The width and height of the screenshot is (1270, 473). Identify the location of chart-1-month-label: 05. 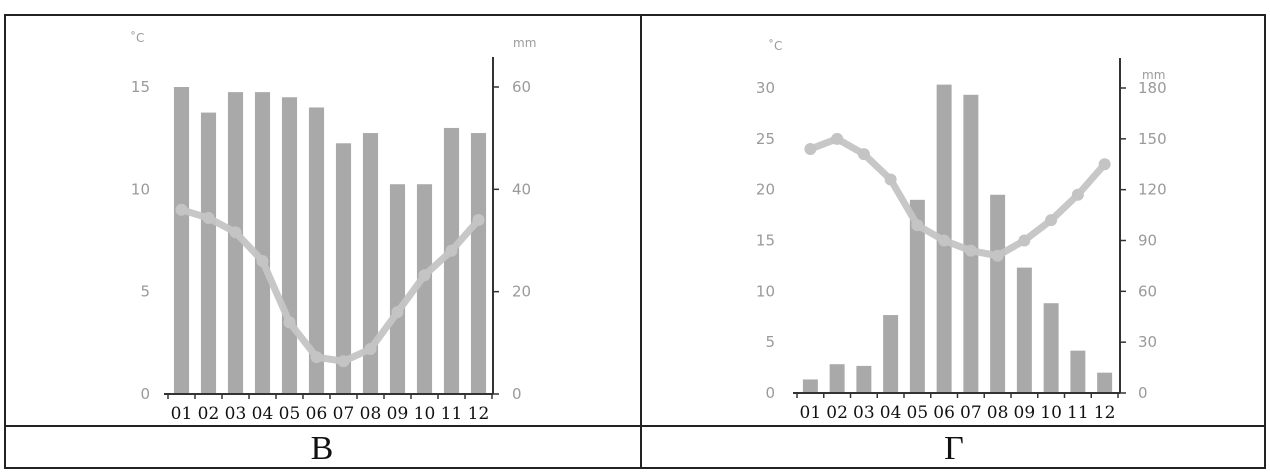
(290, 414).